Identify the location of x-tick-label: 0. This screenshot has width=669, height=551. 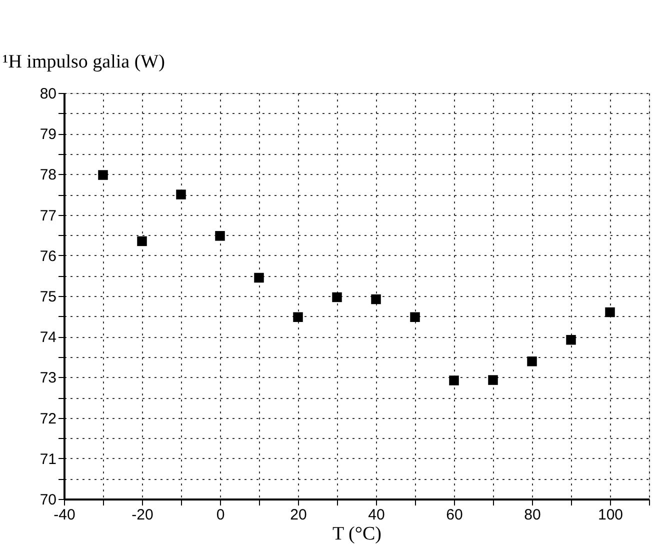
(220, 515).